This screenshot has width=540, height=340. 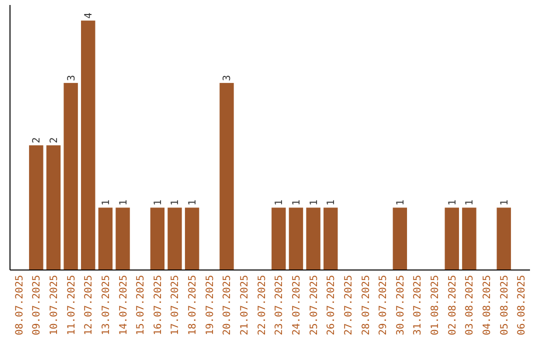 What do you see at coordinates (210, 305) in the screenshot?
I see `x-tick-label: 19.07.2025` at bounding box center [210, 305].